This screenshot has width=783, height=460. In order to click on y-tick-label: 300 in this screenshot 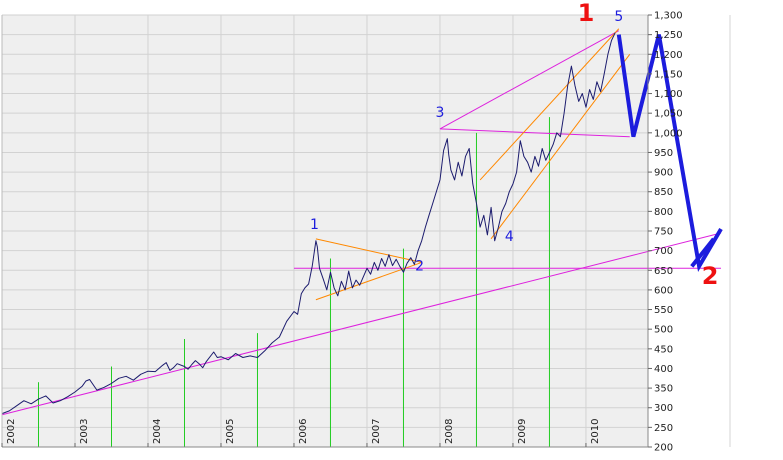, I will do `click(663, 408)`.